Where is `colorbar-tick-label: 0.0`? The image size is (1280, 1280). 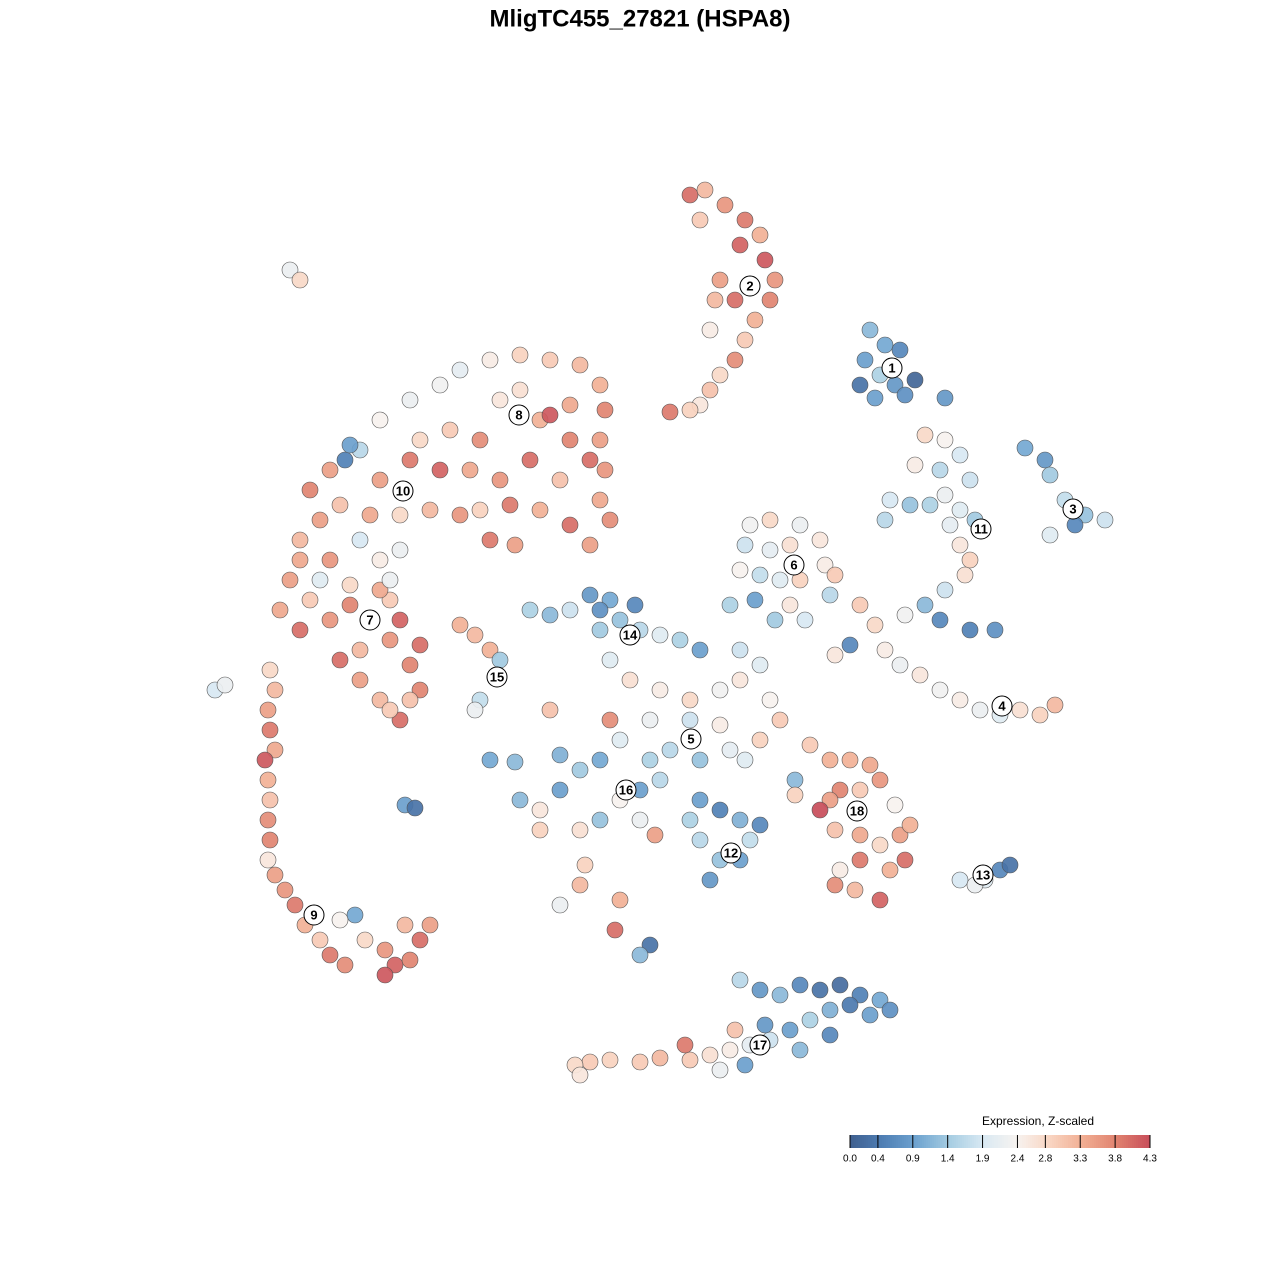 colorbar-tick-label: 0.0 is located at coordinates (850, 1159).